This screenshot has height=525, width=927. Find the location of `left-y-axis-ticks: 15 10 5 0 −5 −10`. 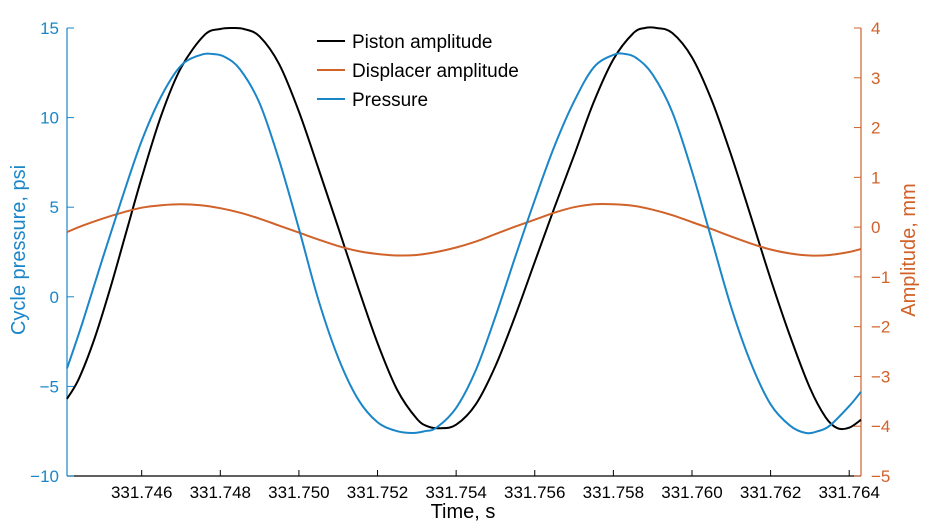

left-y-axis-ticks: 15 10 5 0 −5 −10 is located at coordinates (52, 252).